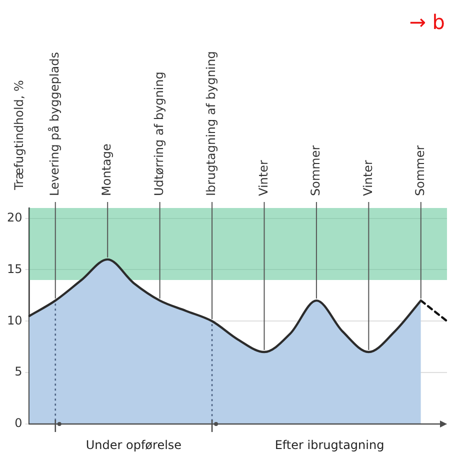  I want to click on y-tick-label: 15, so click(14, 269).